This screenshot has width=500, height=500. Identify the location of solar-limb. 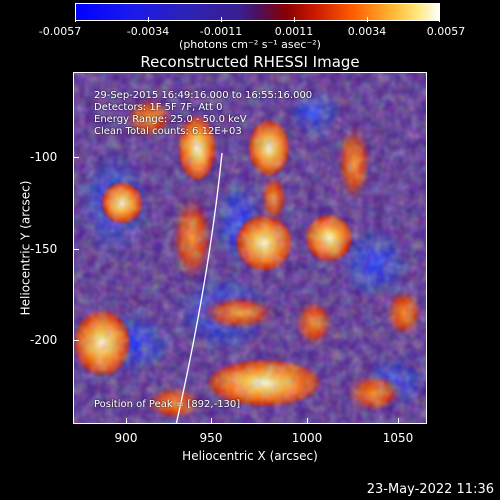
(199, 287).